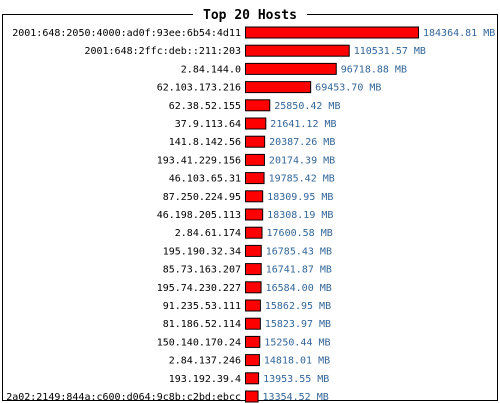  I want to click on bar-row: 87.250.224.95 18309.95 MB, so click(248, 196).